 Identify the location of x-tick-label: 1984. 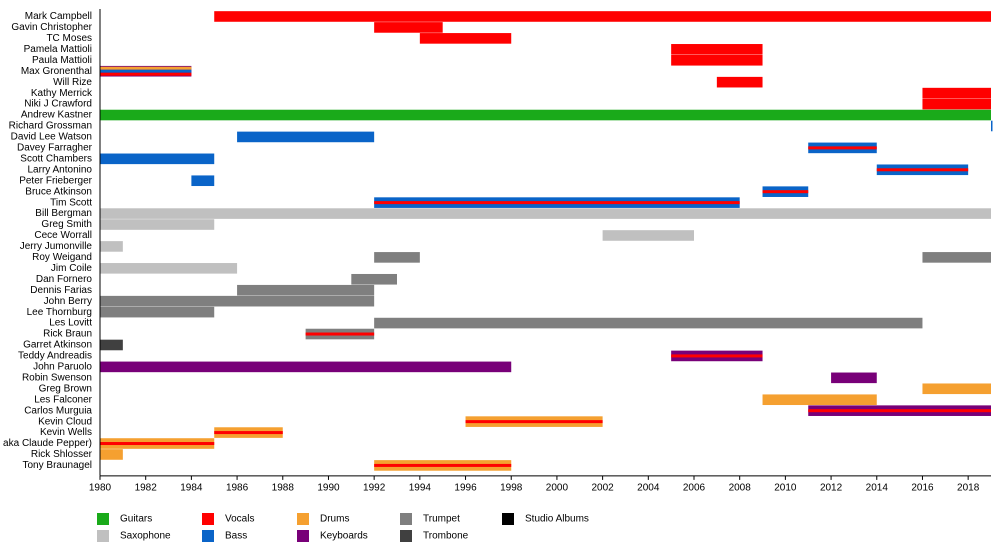
(191, 488).